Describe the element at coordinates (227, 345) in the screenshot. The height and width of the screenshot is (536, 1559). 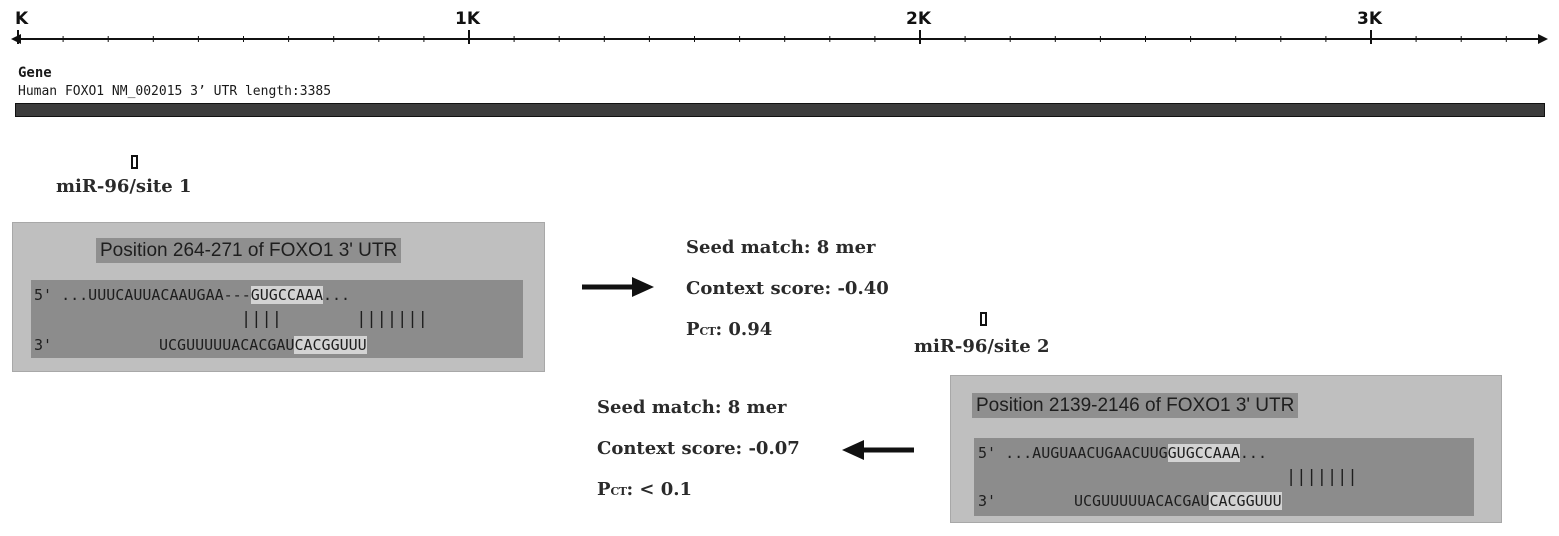
I see `site1-mirna-seq: UCGUUUUUACACGAU` at that location.